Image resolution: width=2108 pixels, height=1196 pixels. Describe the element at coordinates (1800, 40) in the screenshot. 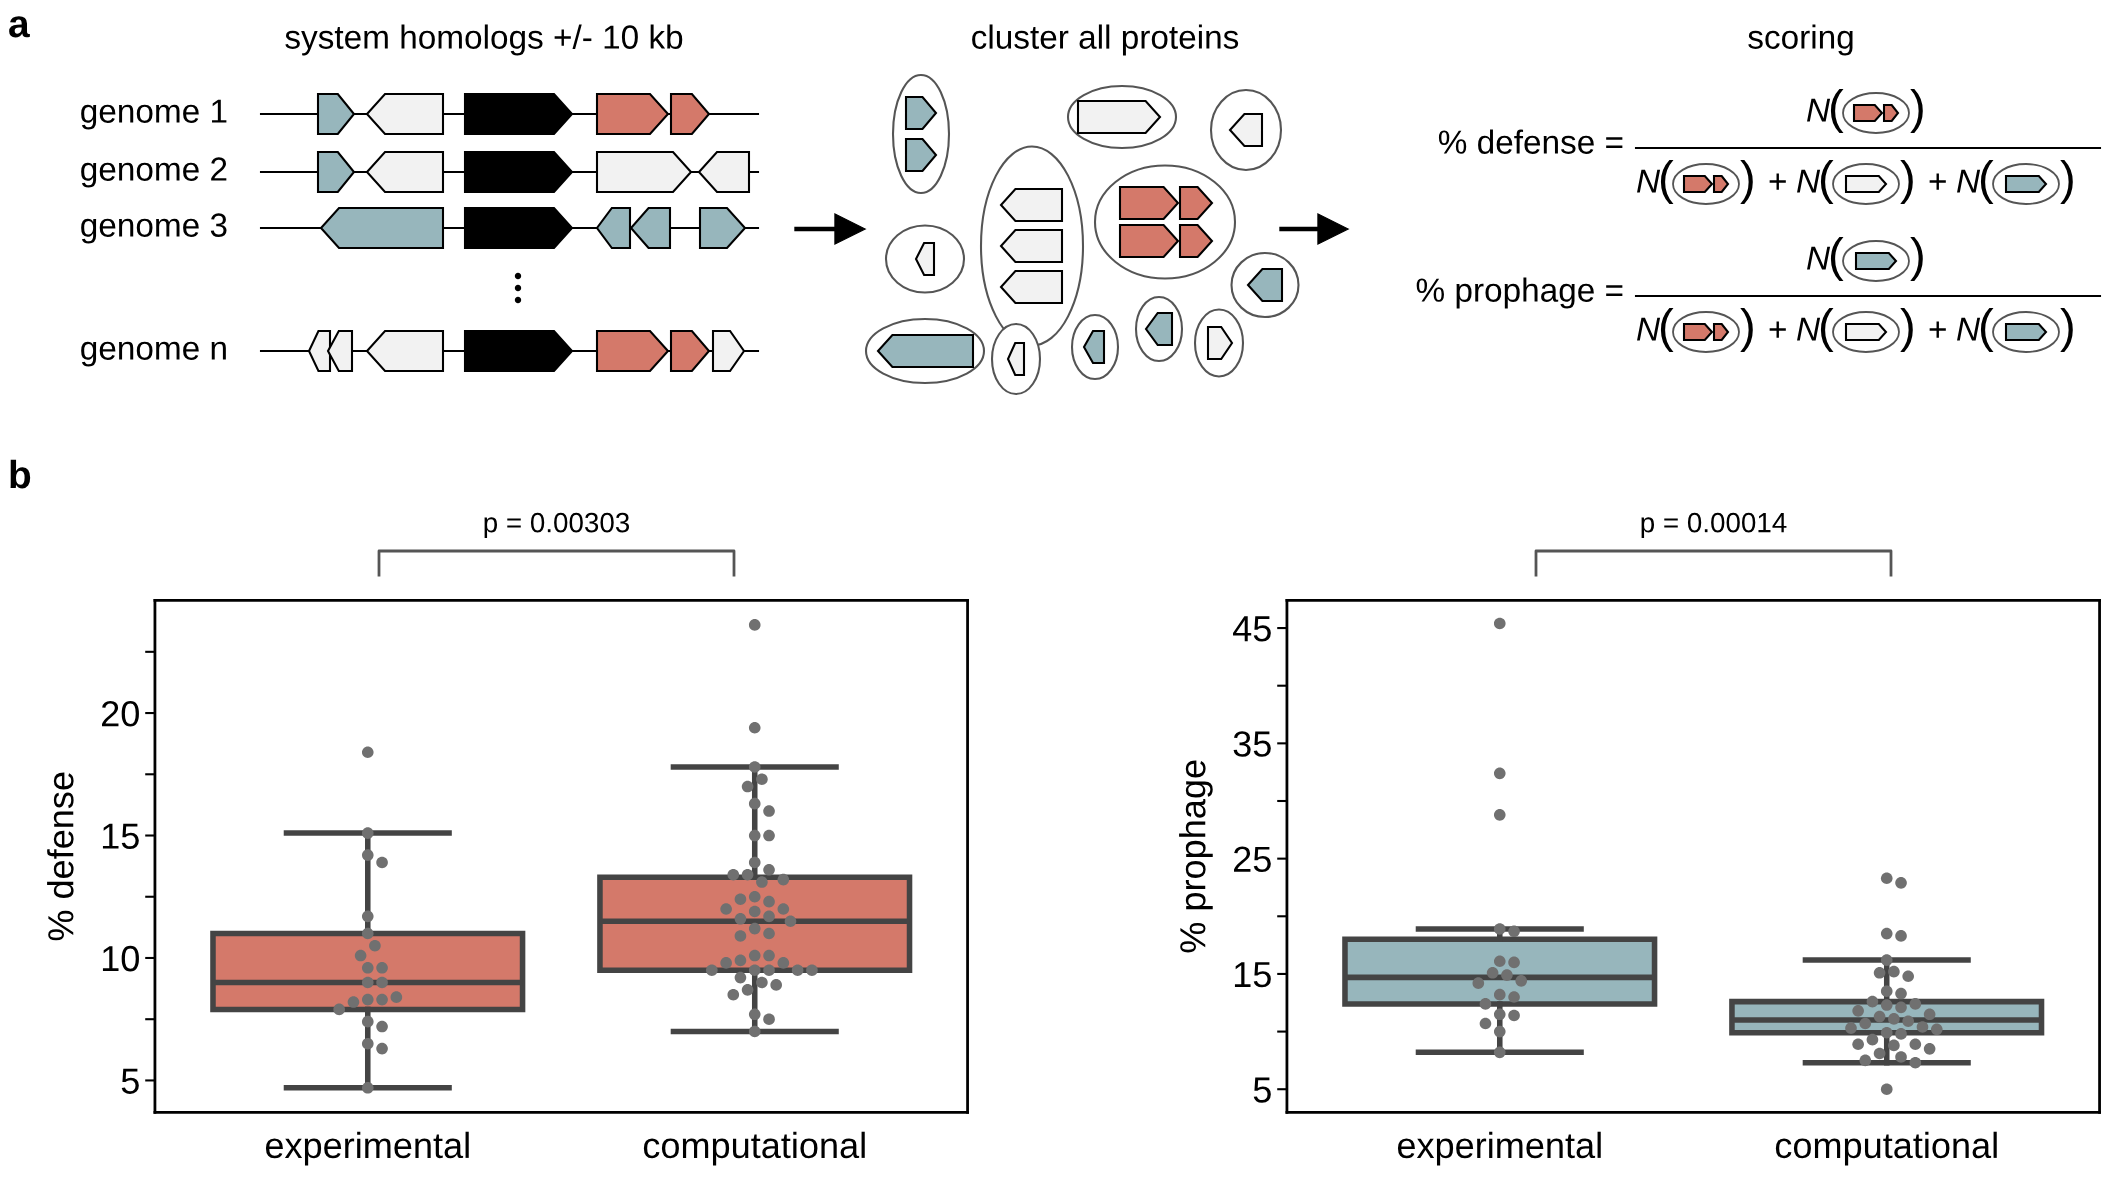

I see `text: scoring` at that location.